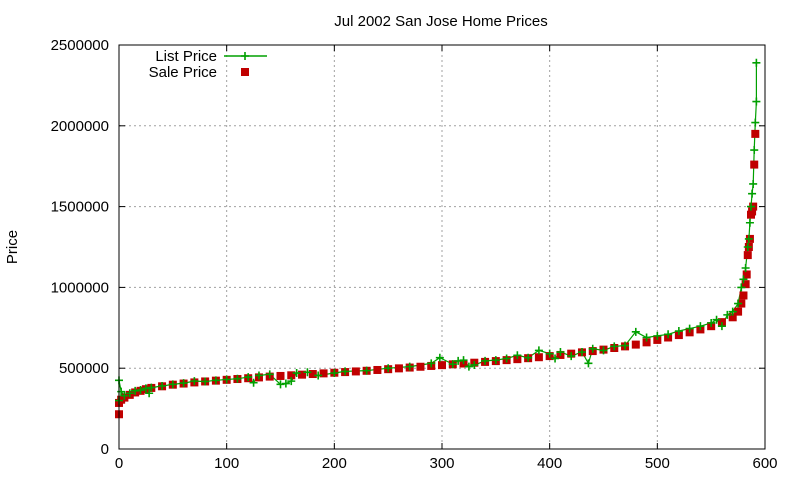  What do you see at coordinates (440, 21) in the screenshot?
I see `chart-title: Jul 2002 San Jose Home Prices` at bounding box center [440, 21].